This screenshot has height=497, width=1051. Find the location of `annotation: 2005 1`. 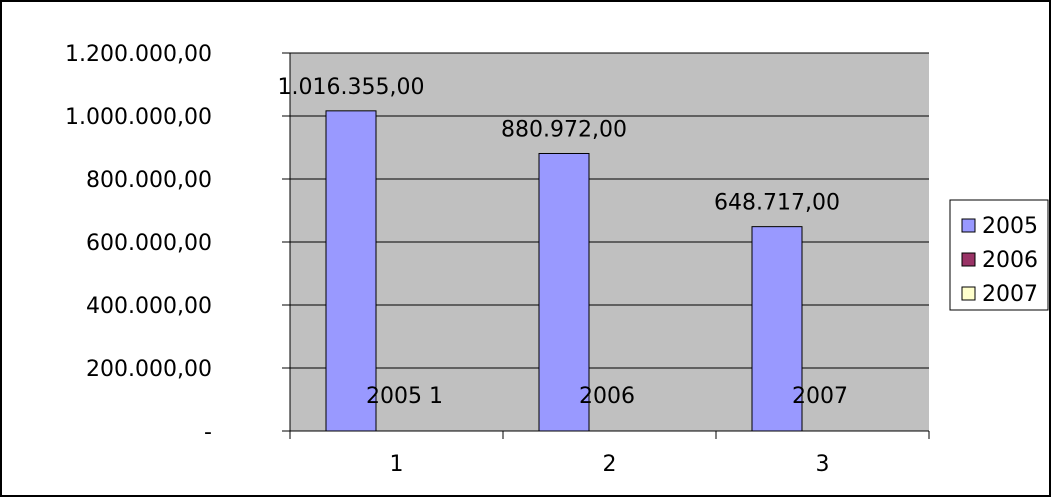

annotation: 2005 1 is located at coordinates (404, 396).